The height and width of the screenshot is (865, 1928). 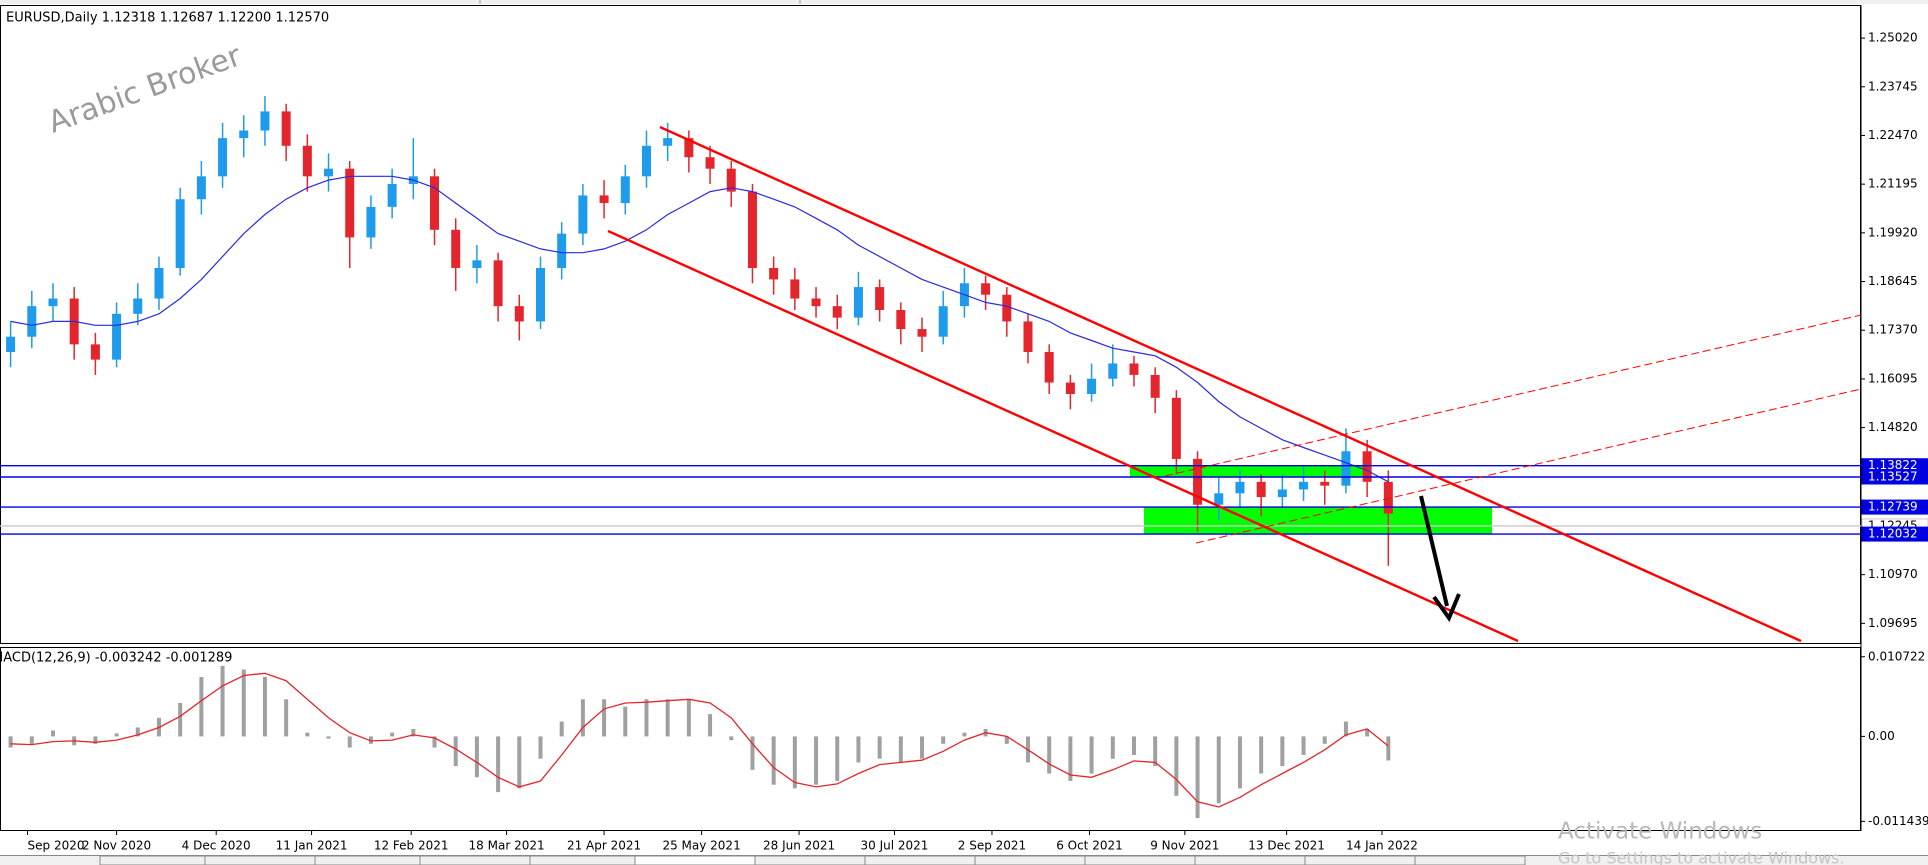 What do you see at coordinates (116, 846) in the screenshot?
I see `x-tick-label: 2 Nov 2020` at bounding box center [116, 846].